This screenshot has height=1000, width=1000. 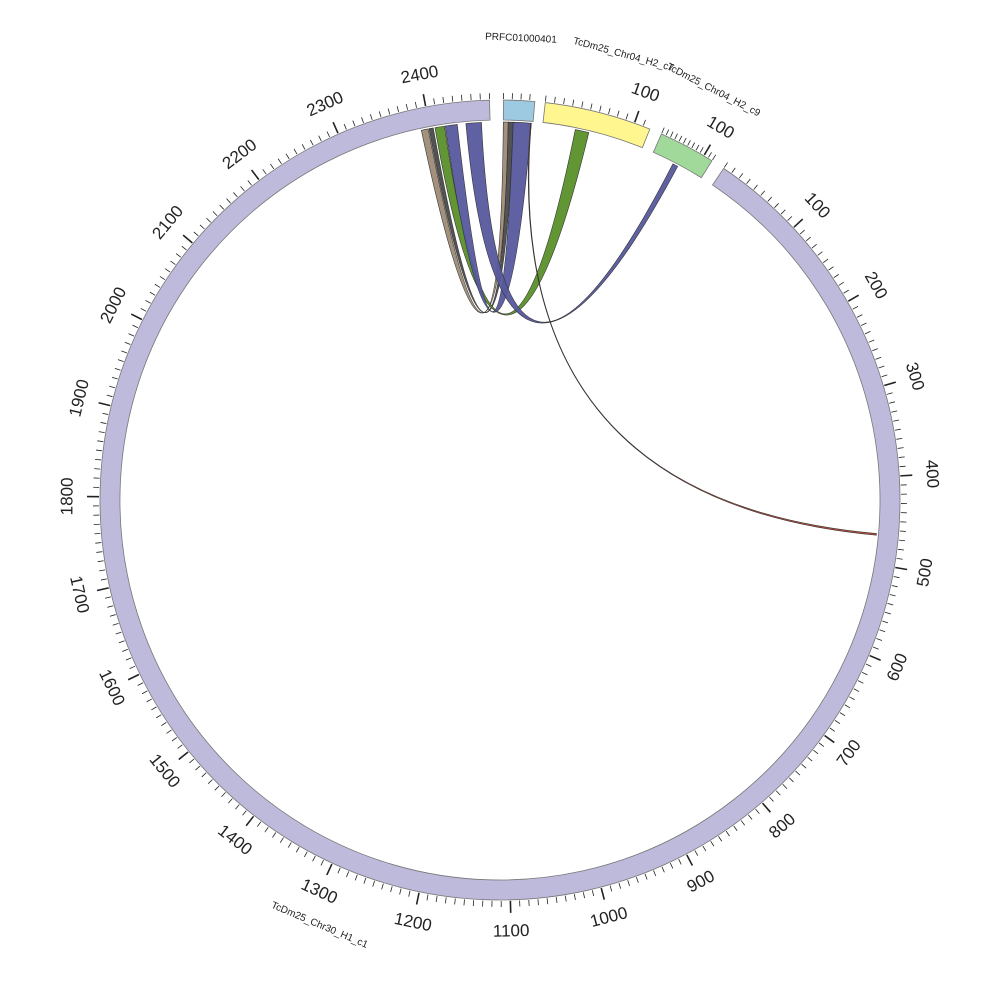 I want to click on tick-label: 1900, so click(x=78, y=397).